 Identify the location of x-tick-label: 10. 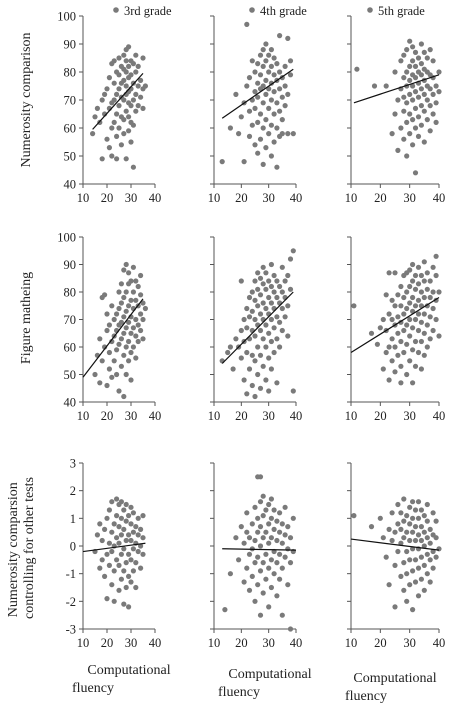
(83, 416).